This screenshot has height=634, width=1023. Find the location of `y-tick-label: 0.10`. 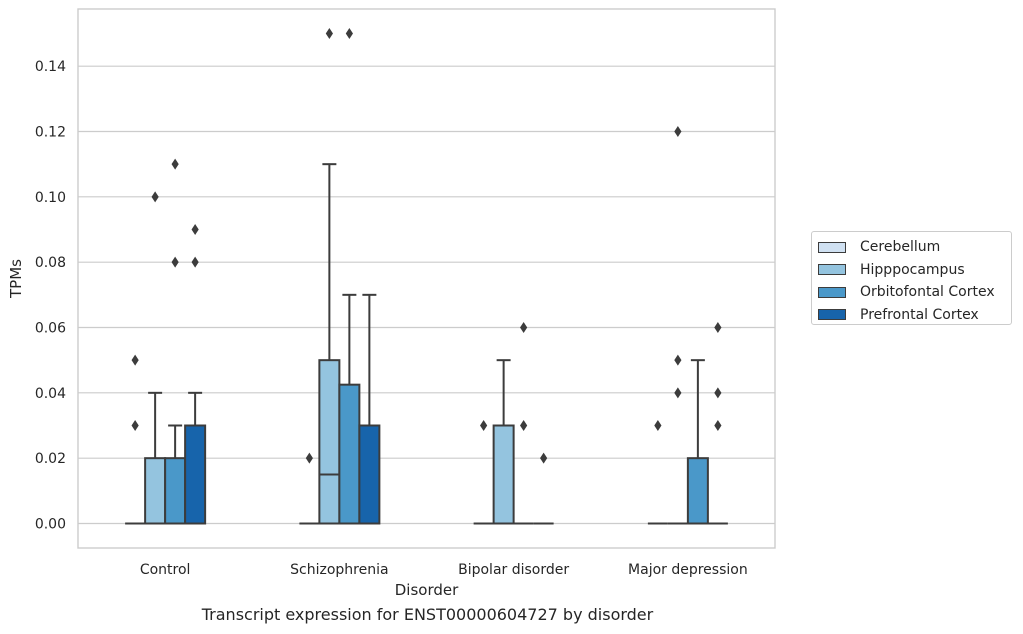

y-tick-label: 0.10 is located at coordinates (50, 198).